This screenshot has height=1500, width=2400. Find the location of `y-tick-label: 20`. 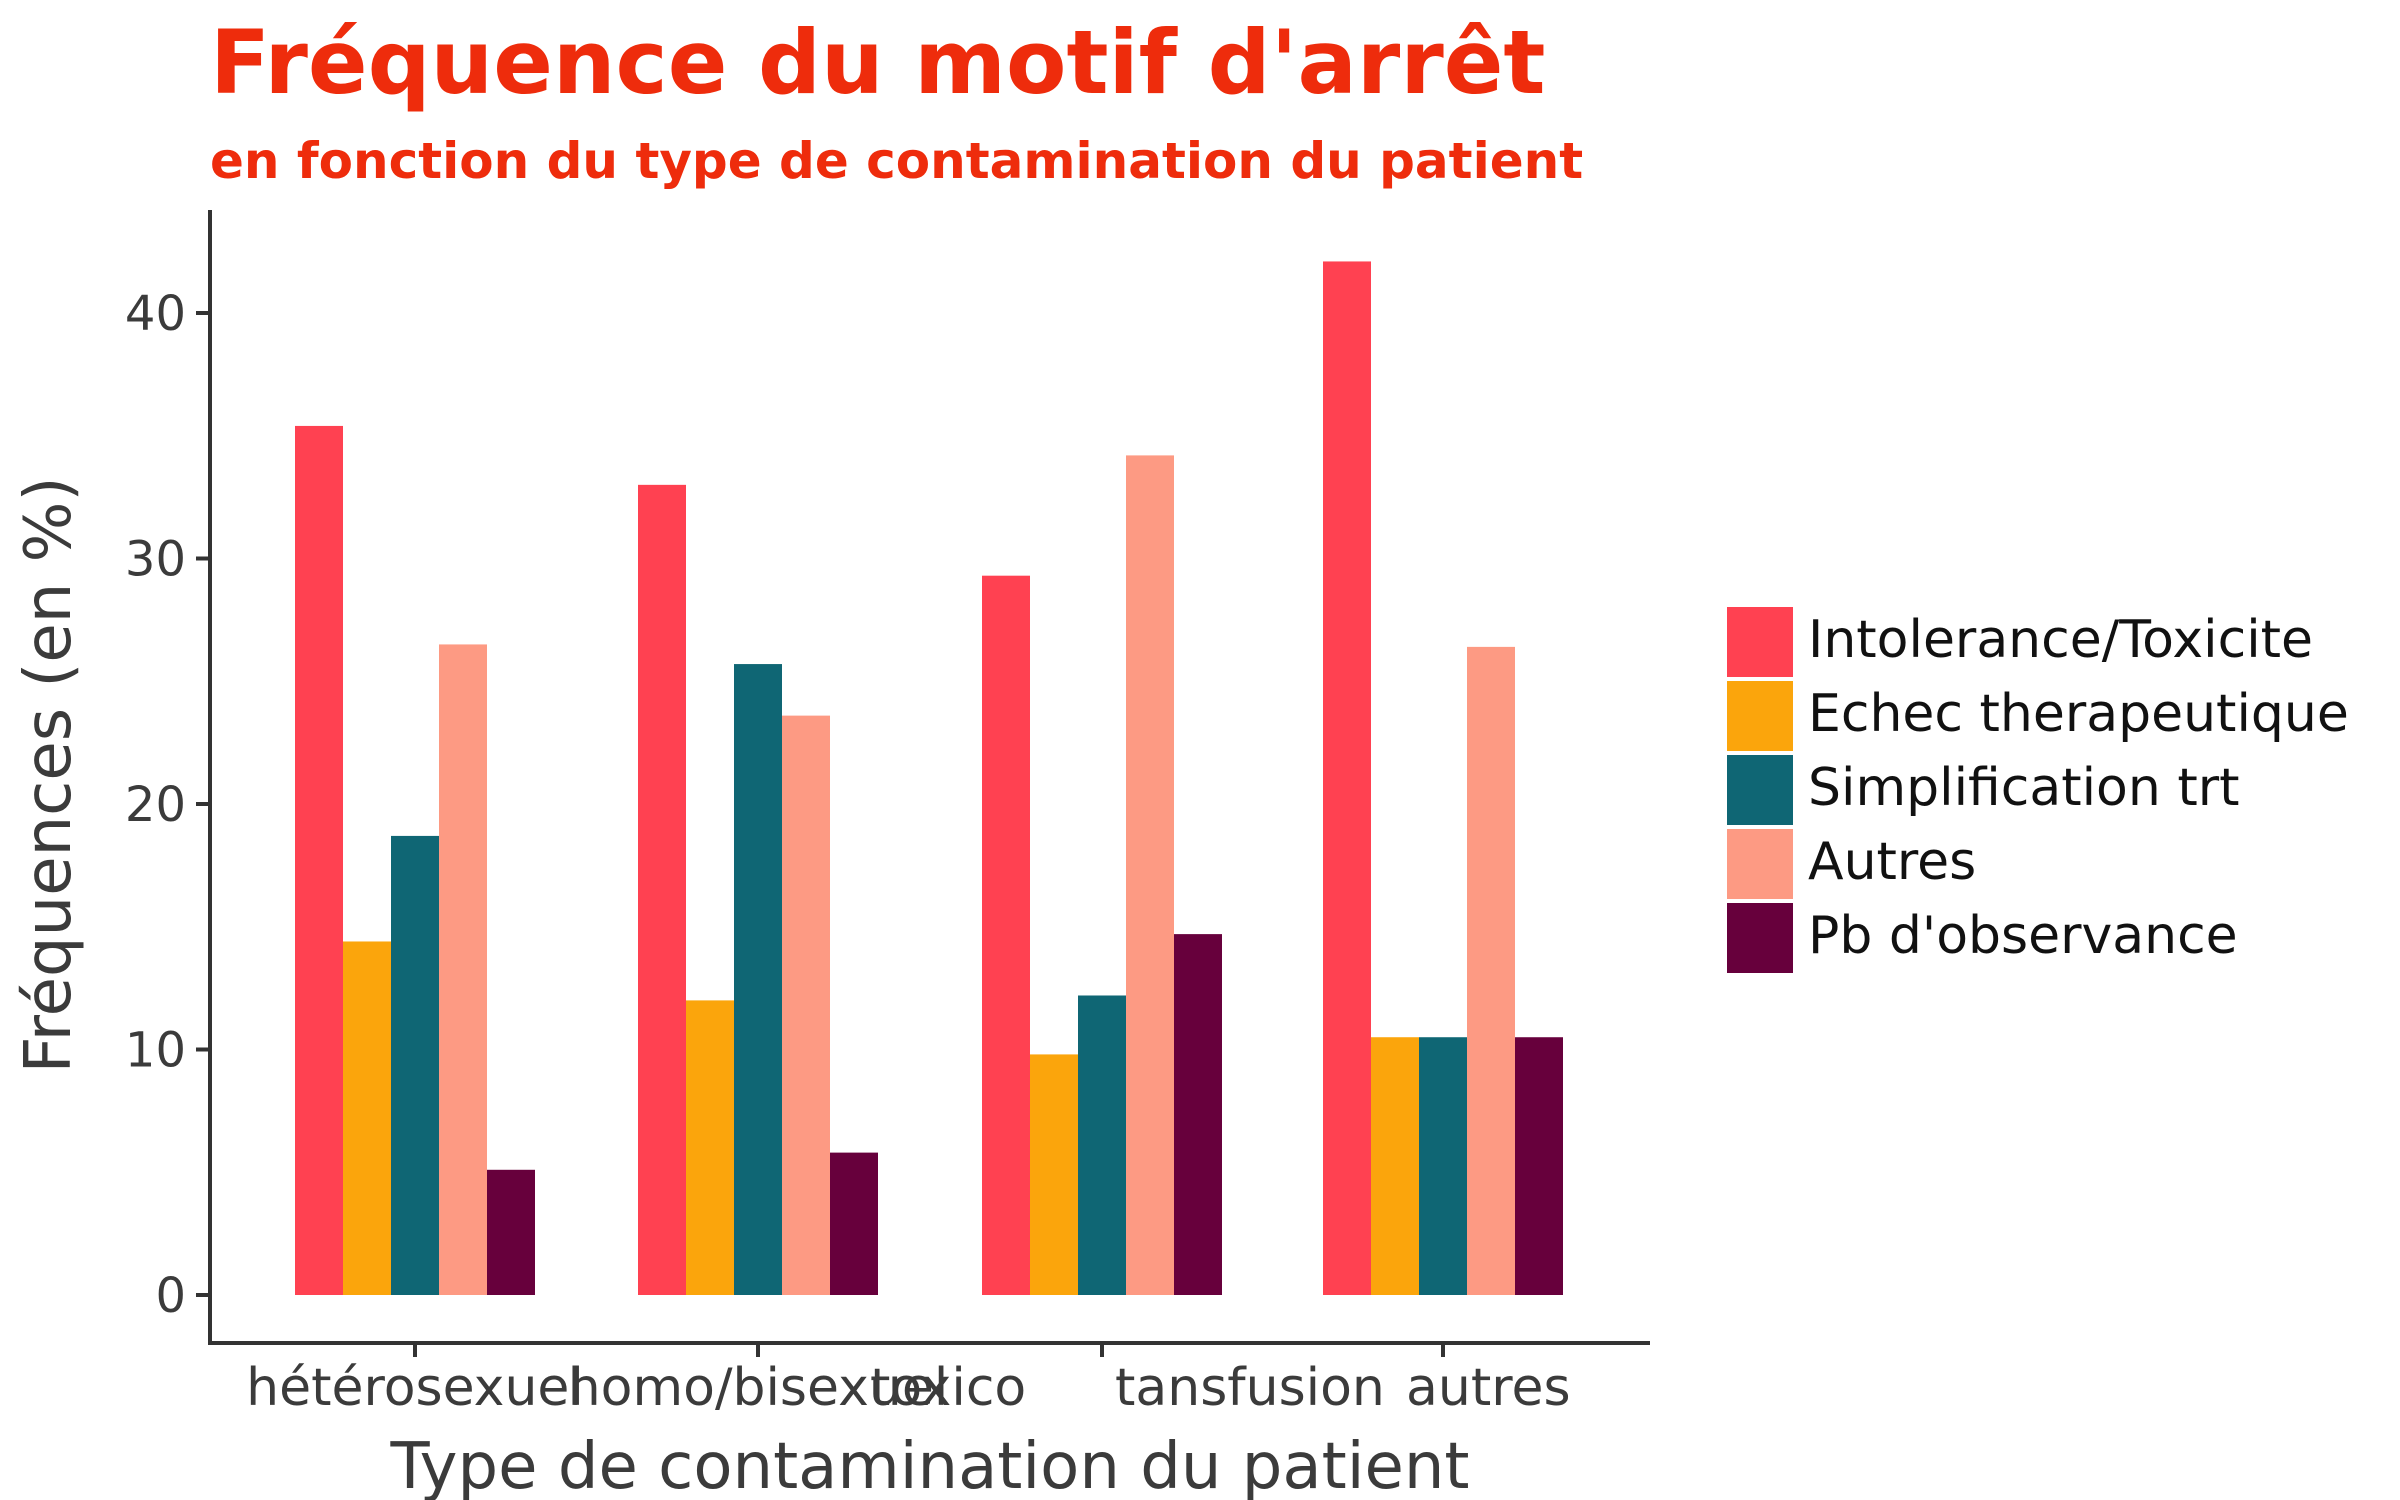

y-tick-label: 20 is located at coordinates (155, 805).